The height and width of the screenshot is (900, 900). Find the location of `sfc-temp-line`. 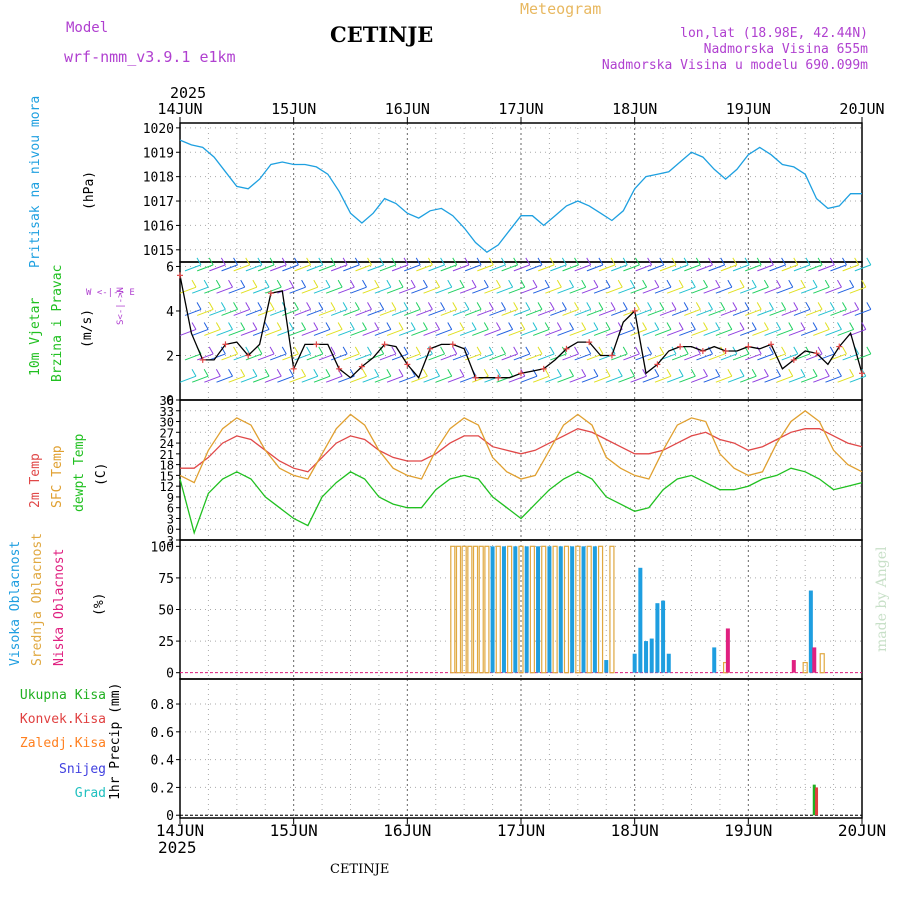

sfc-temp-line is located at coordinates (521, 446).